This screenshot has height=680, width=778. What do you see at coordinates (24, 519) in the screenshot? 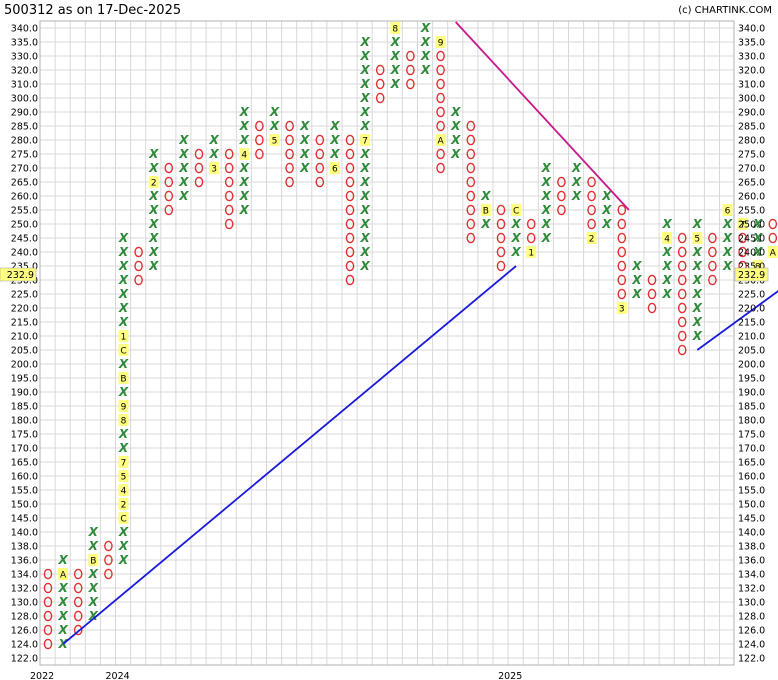
I see `y-tick-left: 145.0` at bounding box center [24, 519].